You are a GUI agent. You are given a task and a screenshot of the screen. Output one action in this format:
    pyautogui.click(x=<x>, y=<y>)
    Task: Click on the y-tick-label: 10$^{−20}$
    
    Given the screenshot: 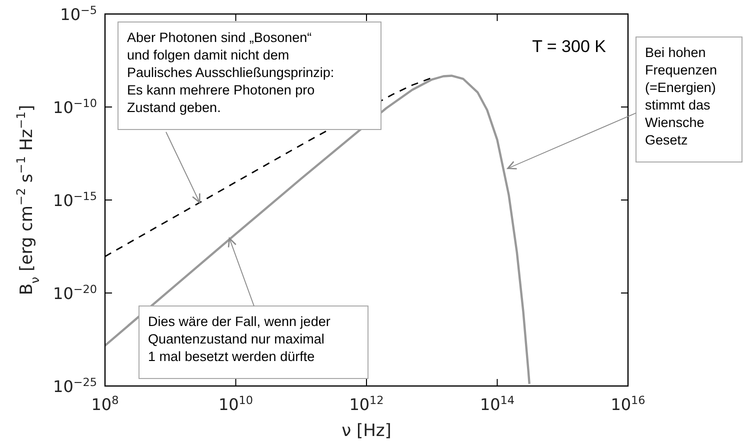 What is the action you would take?
    pyautogui.click(x=75, y=292)
    